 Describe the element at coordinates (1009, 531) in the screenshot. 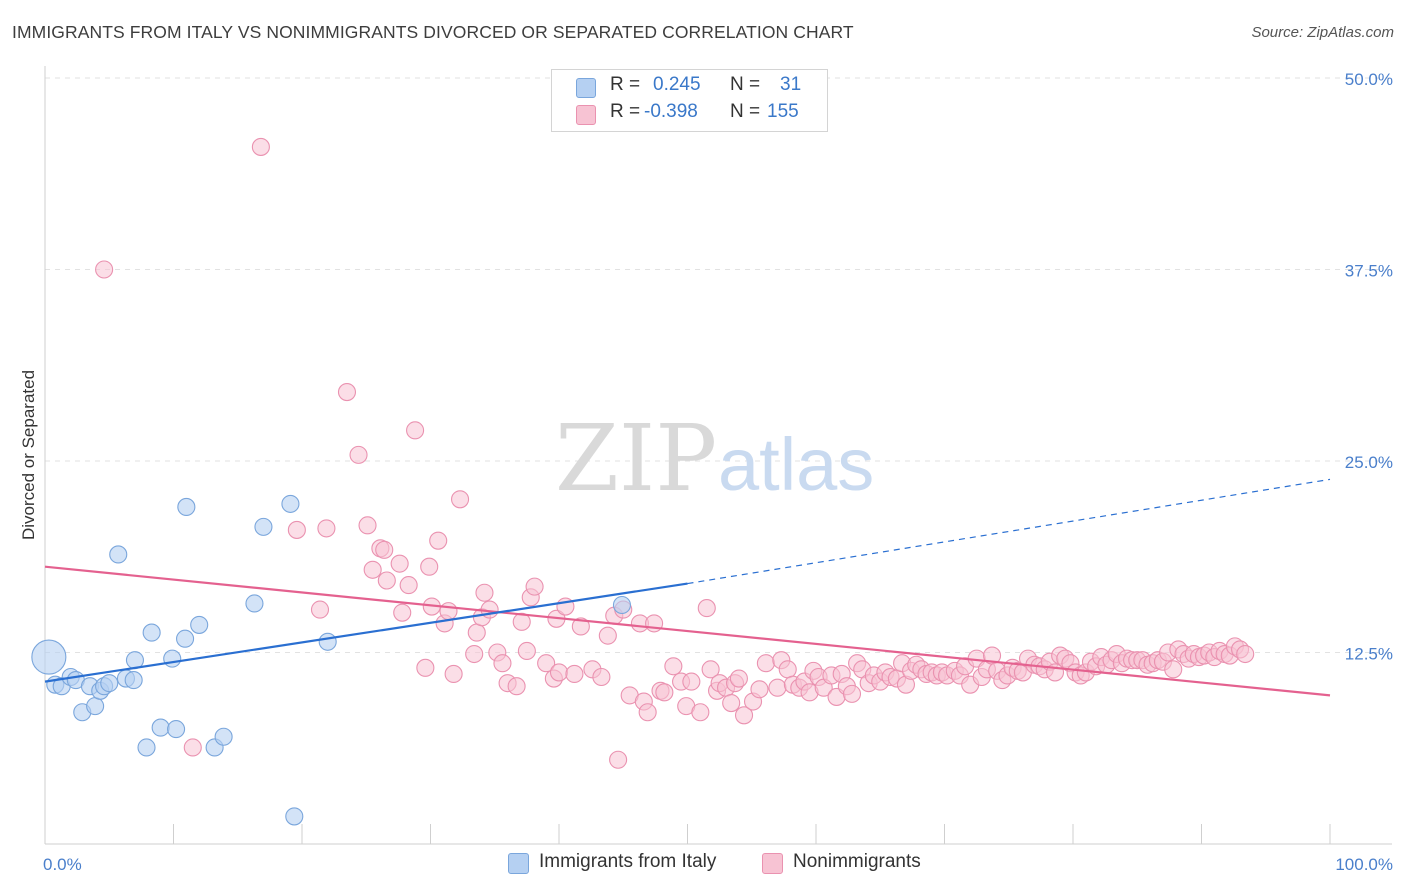

I see `italy-trend-extension` at that location.